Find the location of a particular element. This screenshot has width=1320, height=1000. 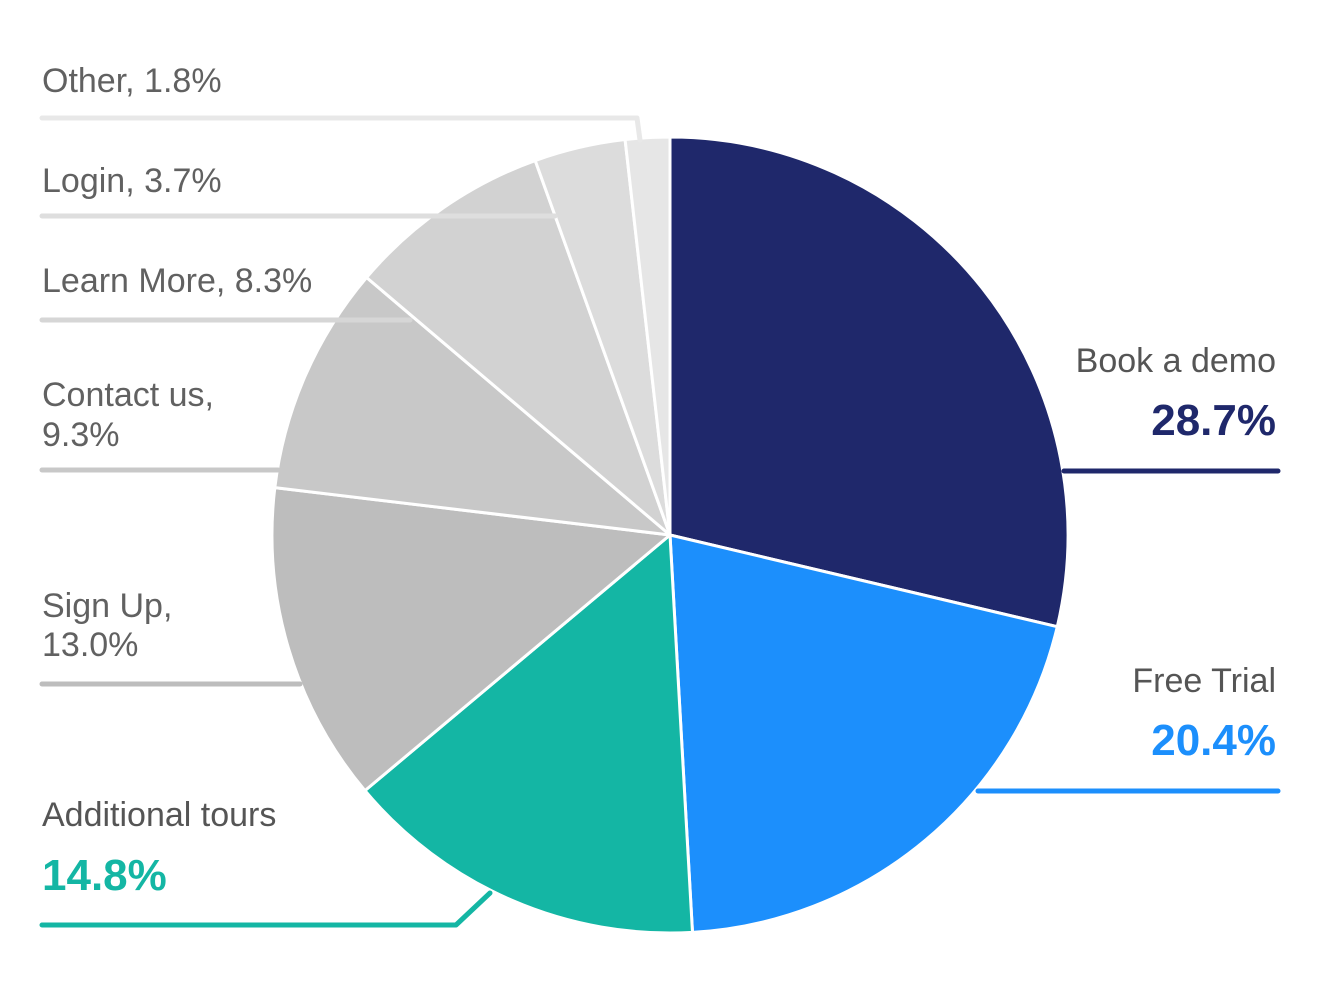

slice-free-trial is located at coordinates (863, 733).